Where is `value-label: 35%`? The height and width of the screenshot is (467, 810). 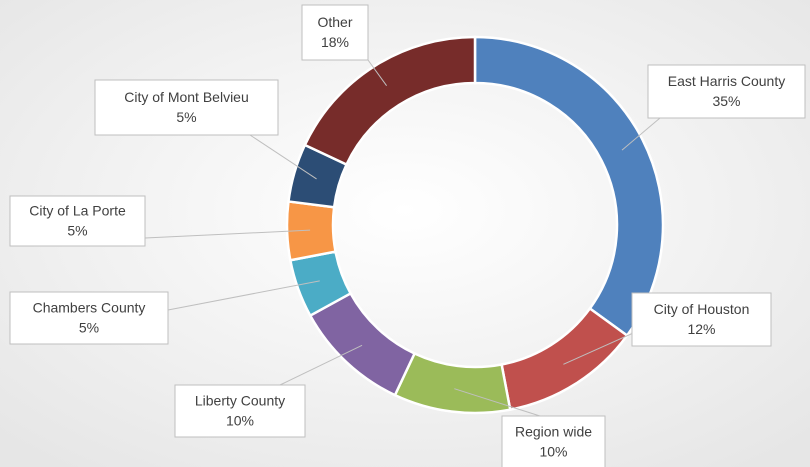
value-label: 35% is located at coordinates (726, 101).